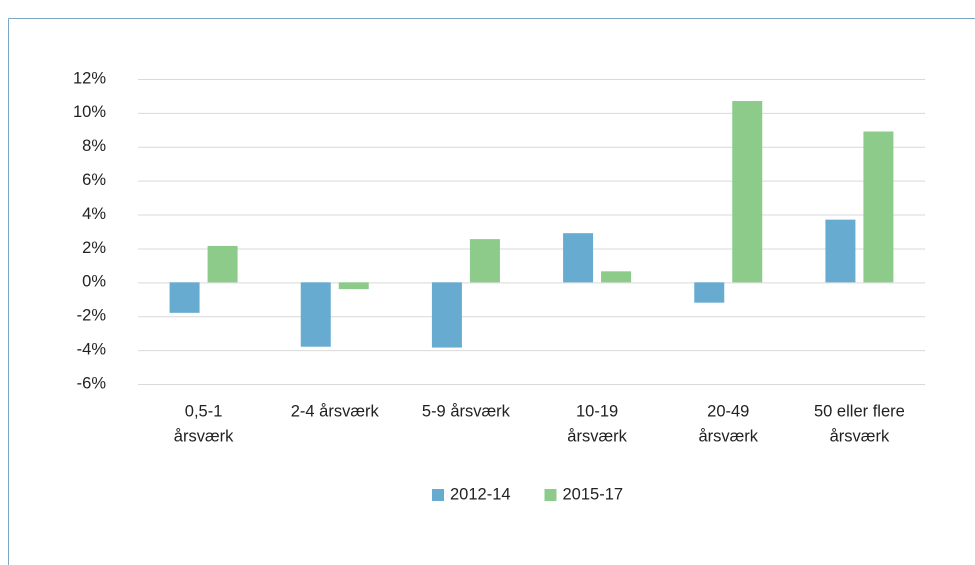  Describe the element at coordinates (204, 411) in the screenshot. I see `x-tick-label: 0,5-1` at that location.